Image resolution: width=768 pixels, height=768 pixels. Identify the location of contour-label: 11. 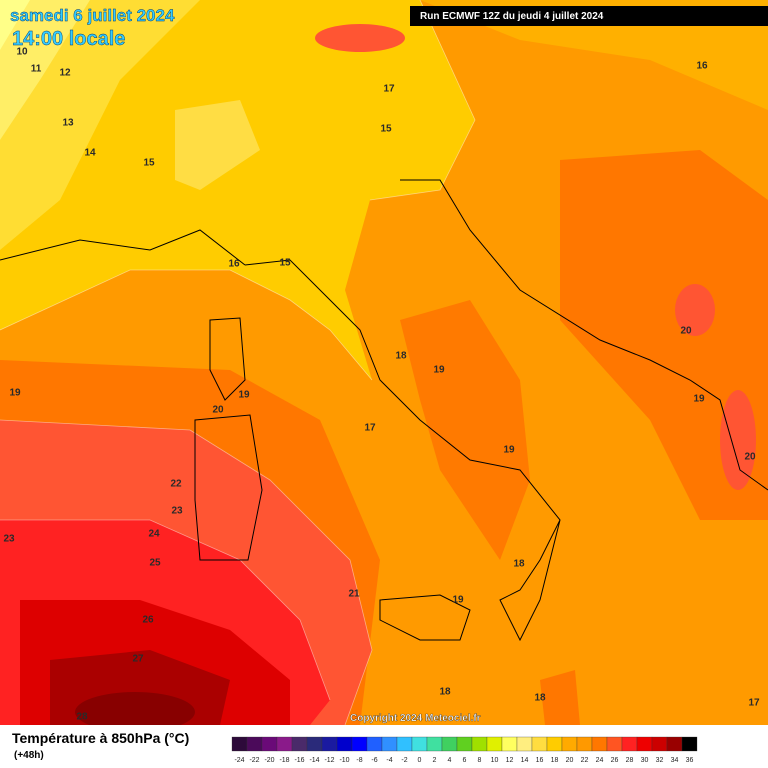
(36, 69).